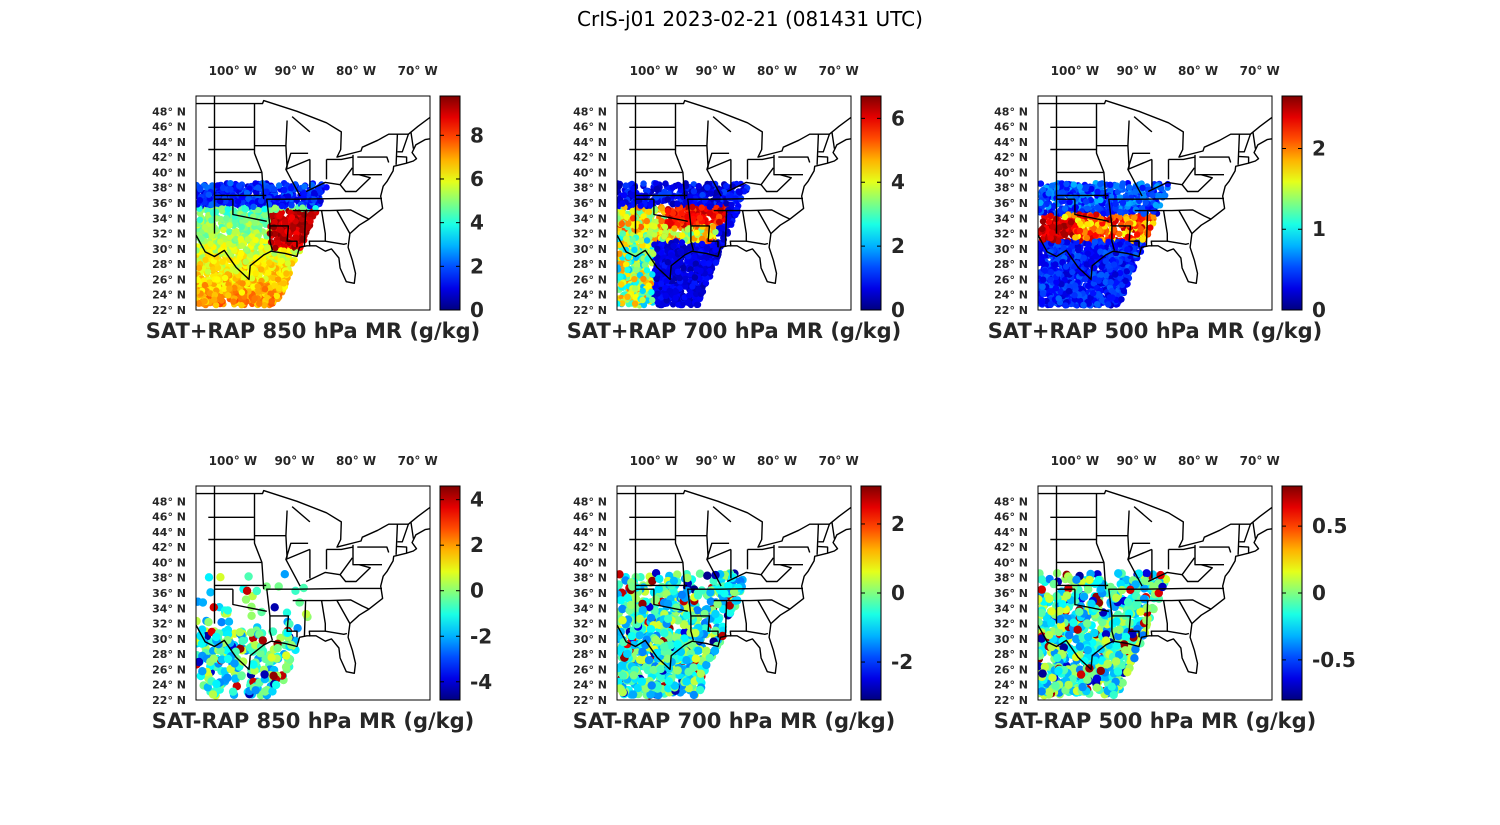 Image resolution: width=1500 pixels, height=825 pixels. Describe the element at coordinates (734, 721) in the screenshot. I see `panel-title: SAT-RAP 700 hPa MR (g/kg)` at that location.